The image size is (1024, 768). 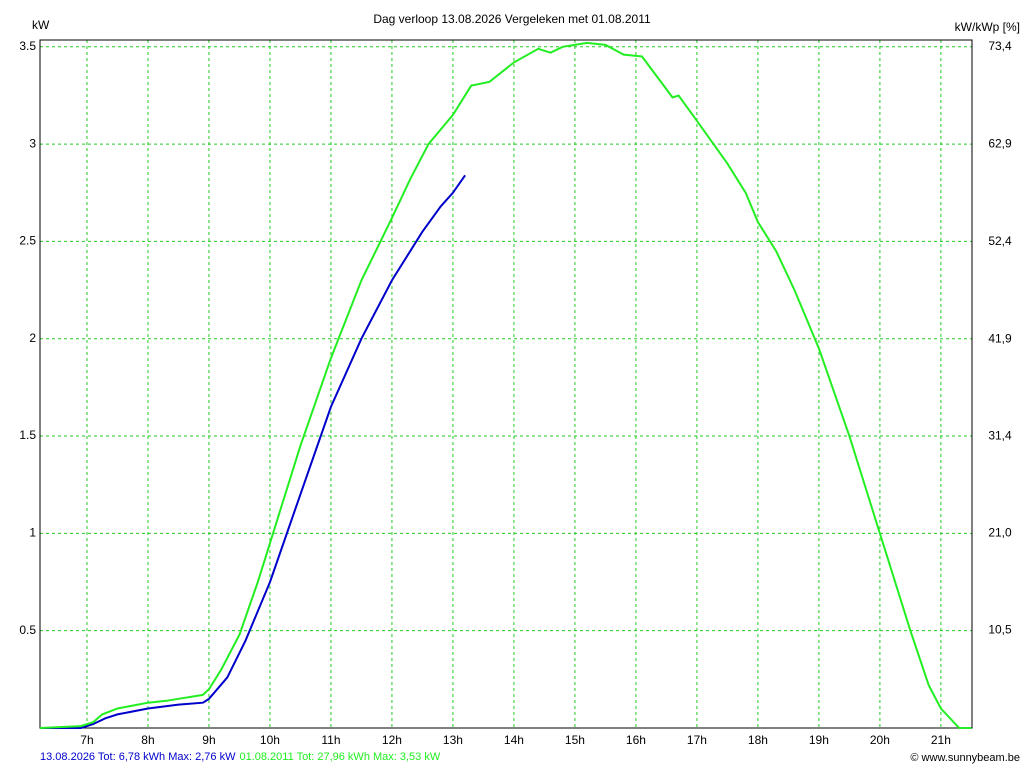 What do you see at coordinates (27, 435) in the screenshot?
I see `y-tick-label: 1.5` at bounding box center [27, 435].